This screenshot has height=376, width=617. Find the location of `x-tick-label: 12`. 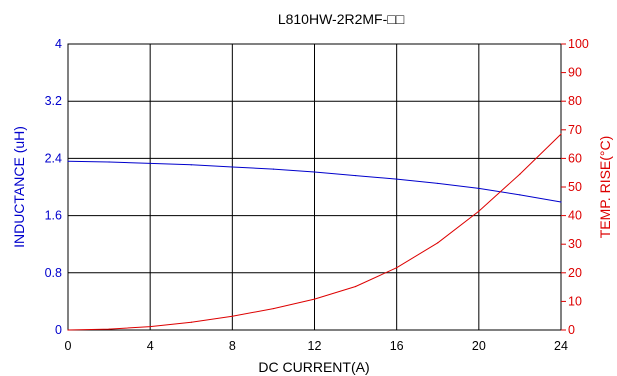

x-tick-label: 12 is located at coordinates (315, 346).